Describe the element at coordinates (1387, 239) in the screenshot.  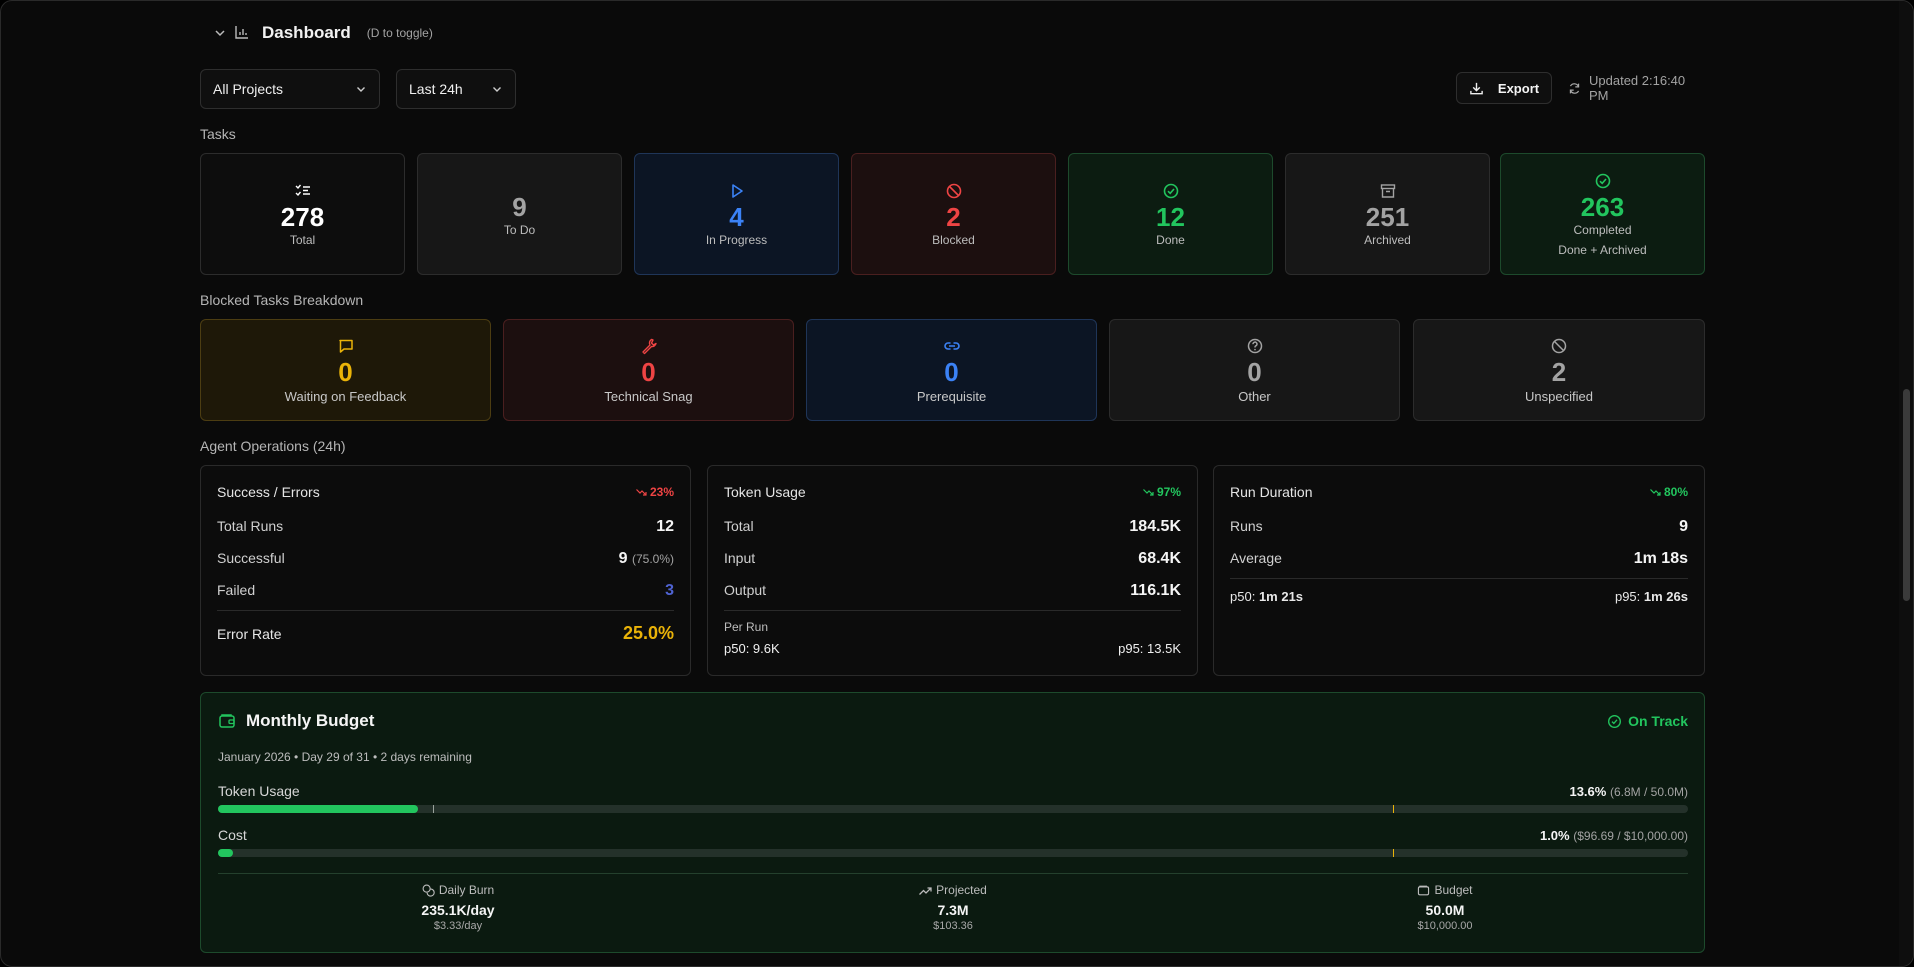
I see `task-label: Archived` at that location.